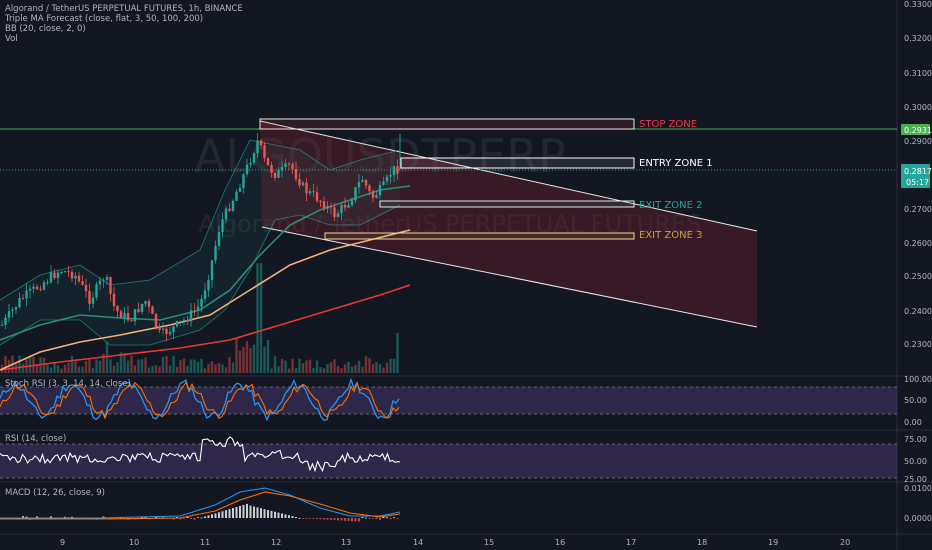 The image size is (932, 550). What do you see at coordinates (205, 327) in the screenshot?
I see `ma-200-line` at bounding box center [205, 327].